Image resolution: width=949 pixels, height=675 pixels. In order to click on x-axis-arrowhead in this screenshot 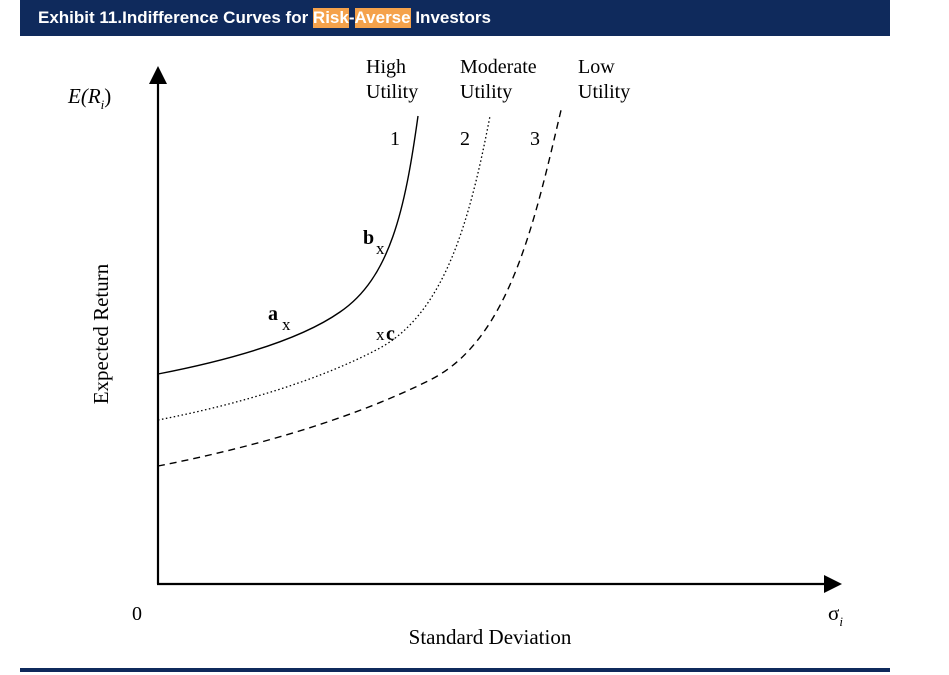, I will do `click(833, 584)`.